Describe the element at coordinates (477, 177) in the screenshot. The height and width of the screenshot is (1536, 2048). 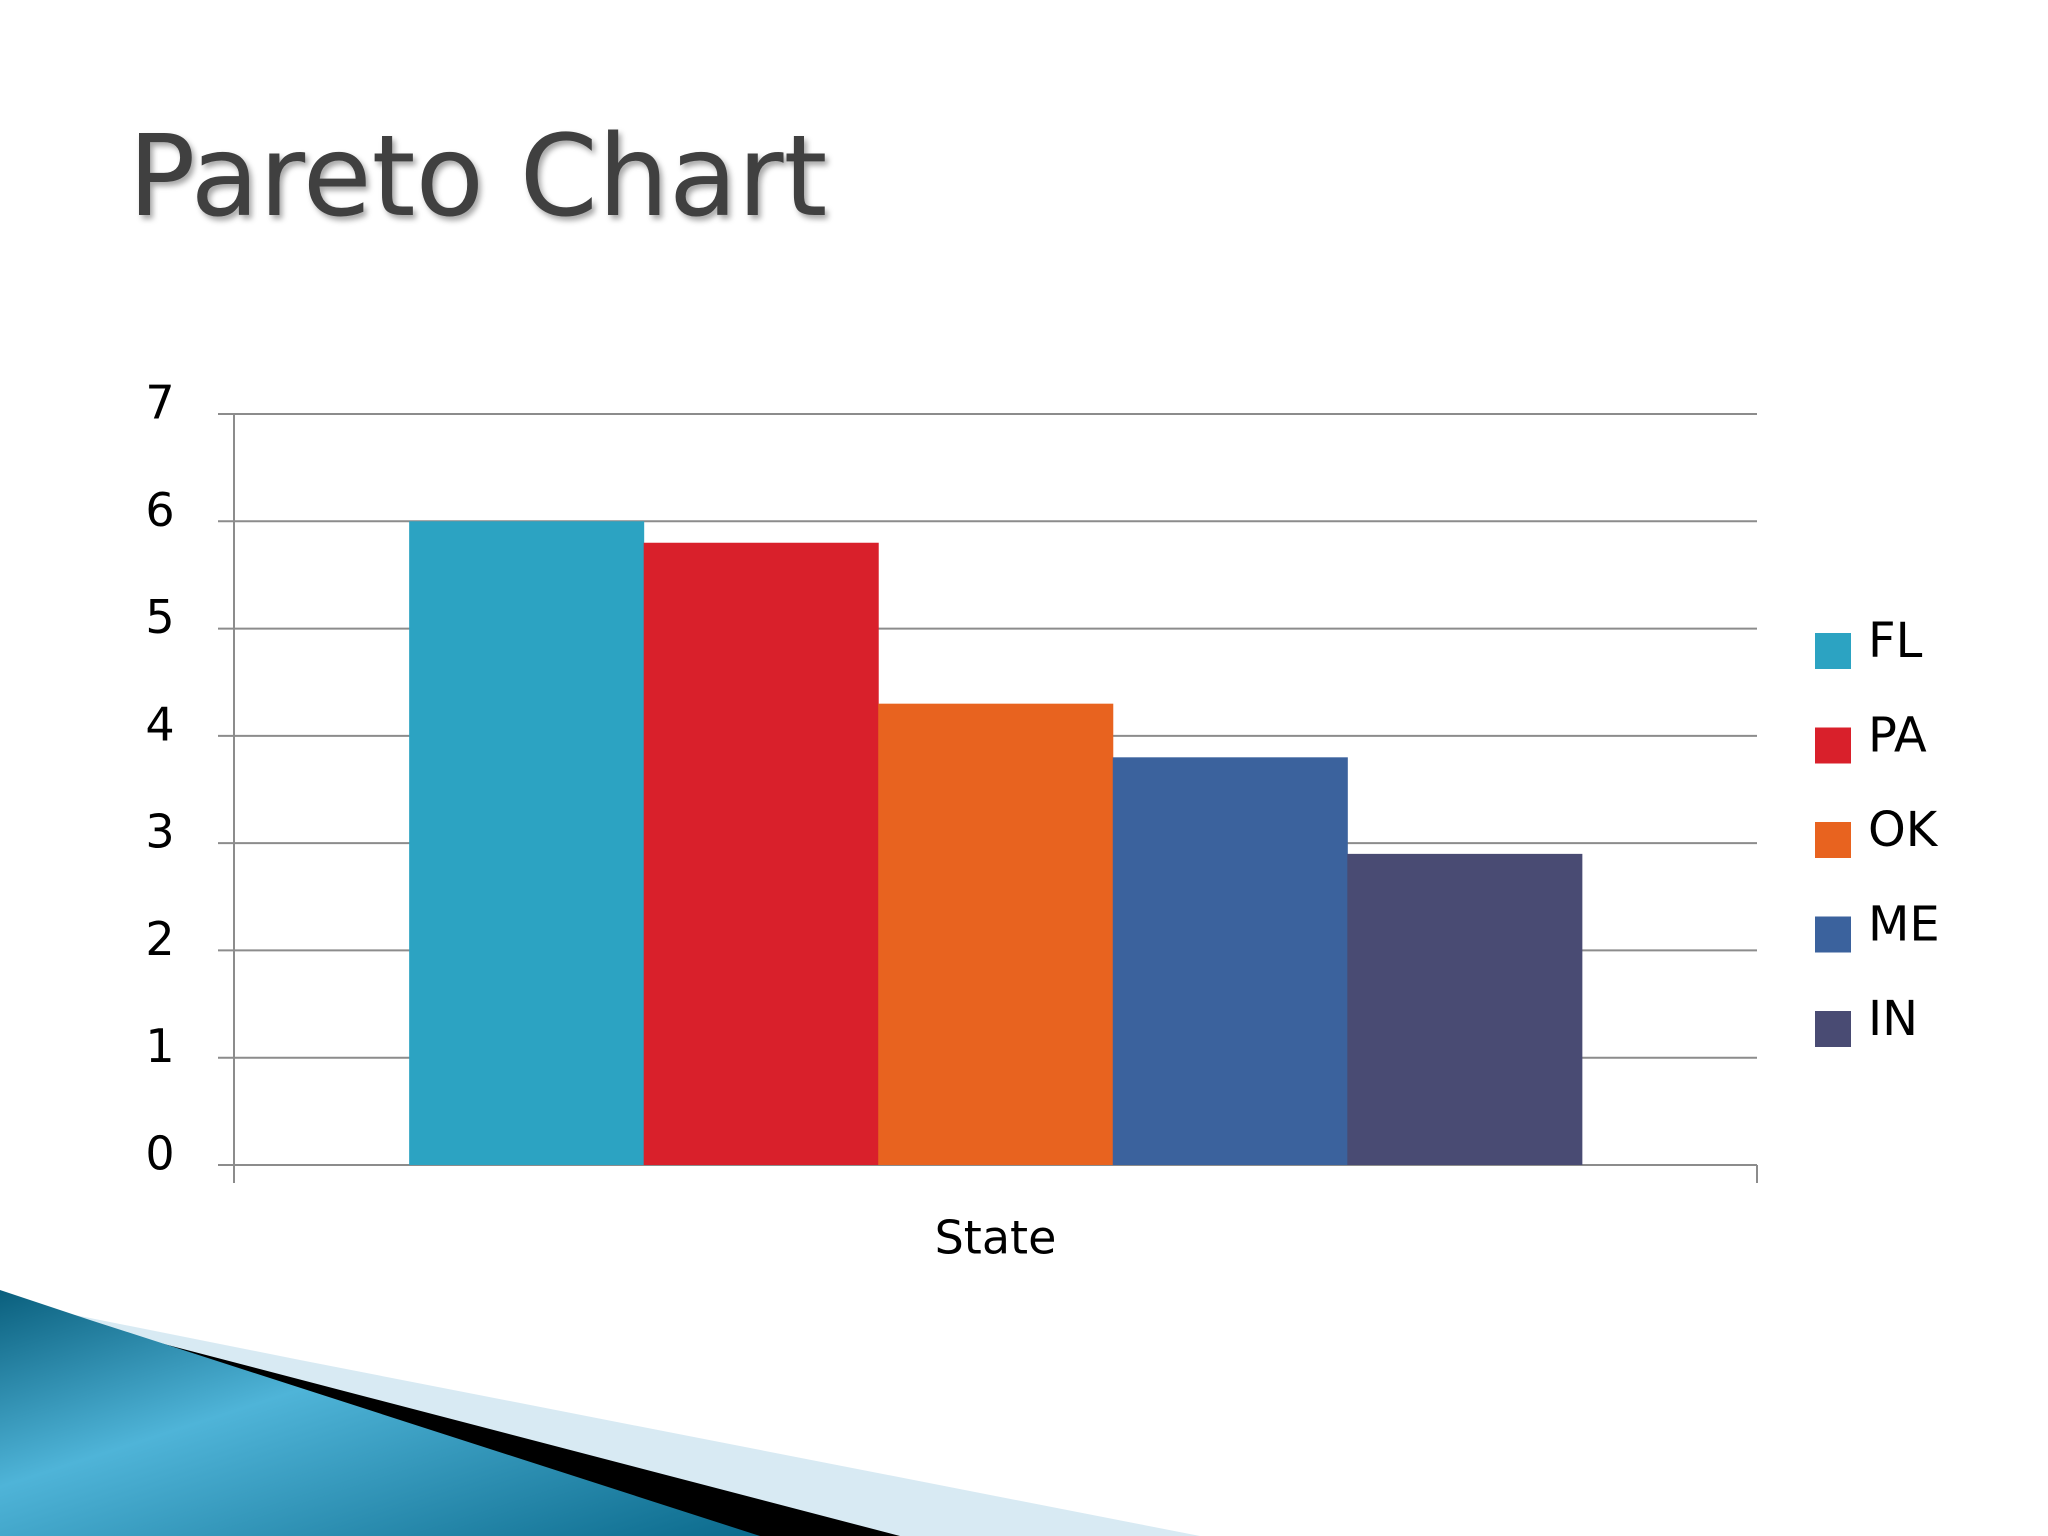
I see `chart-title: Pareto Chart` at that location.